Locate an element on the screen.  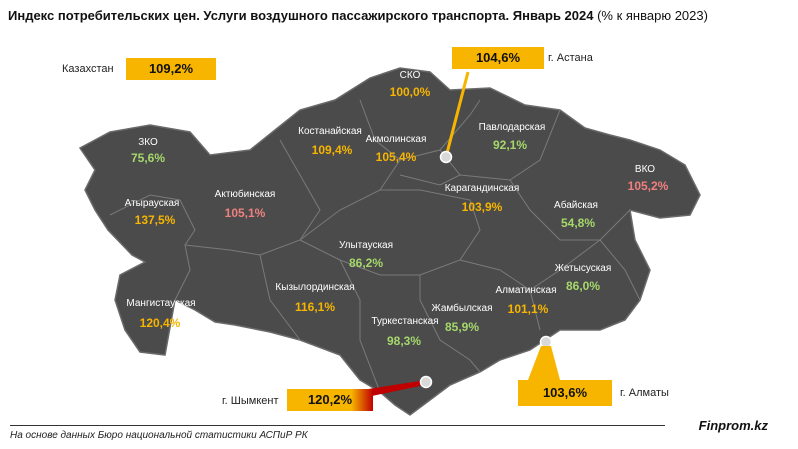
region-kyzylorda-name: Кызылординская is located at coordinates (315, 287).